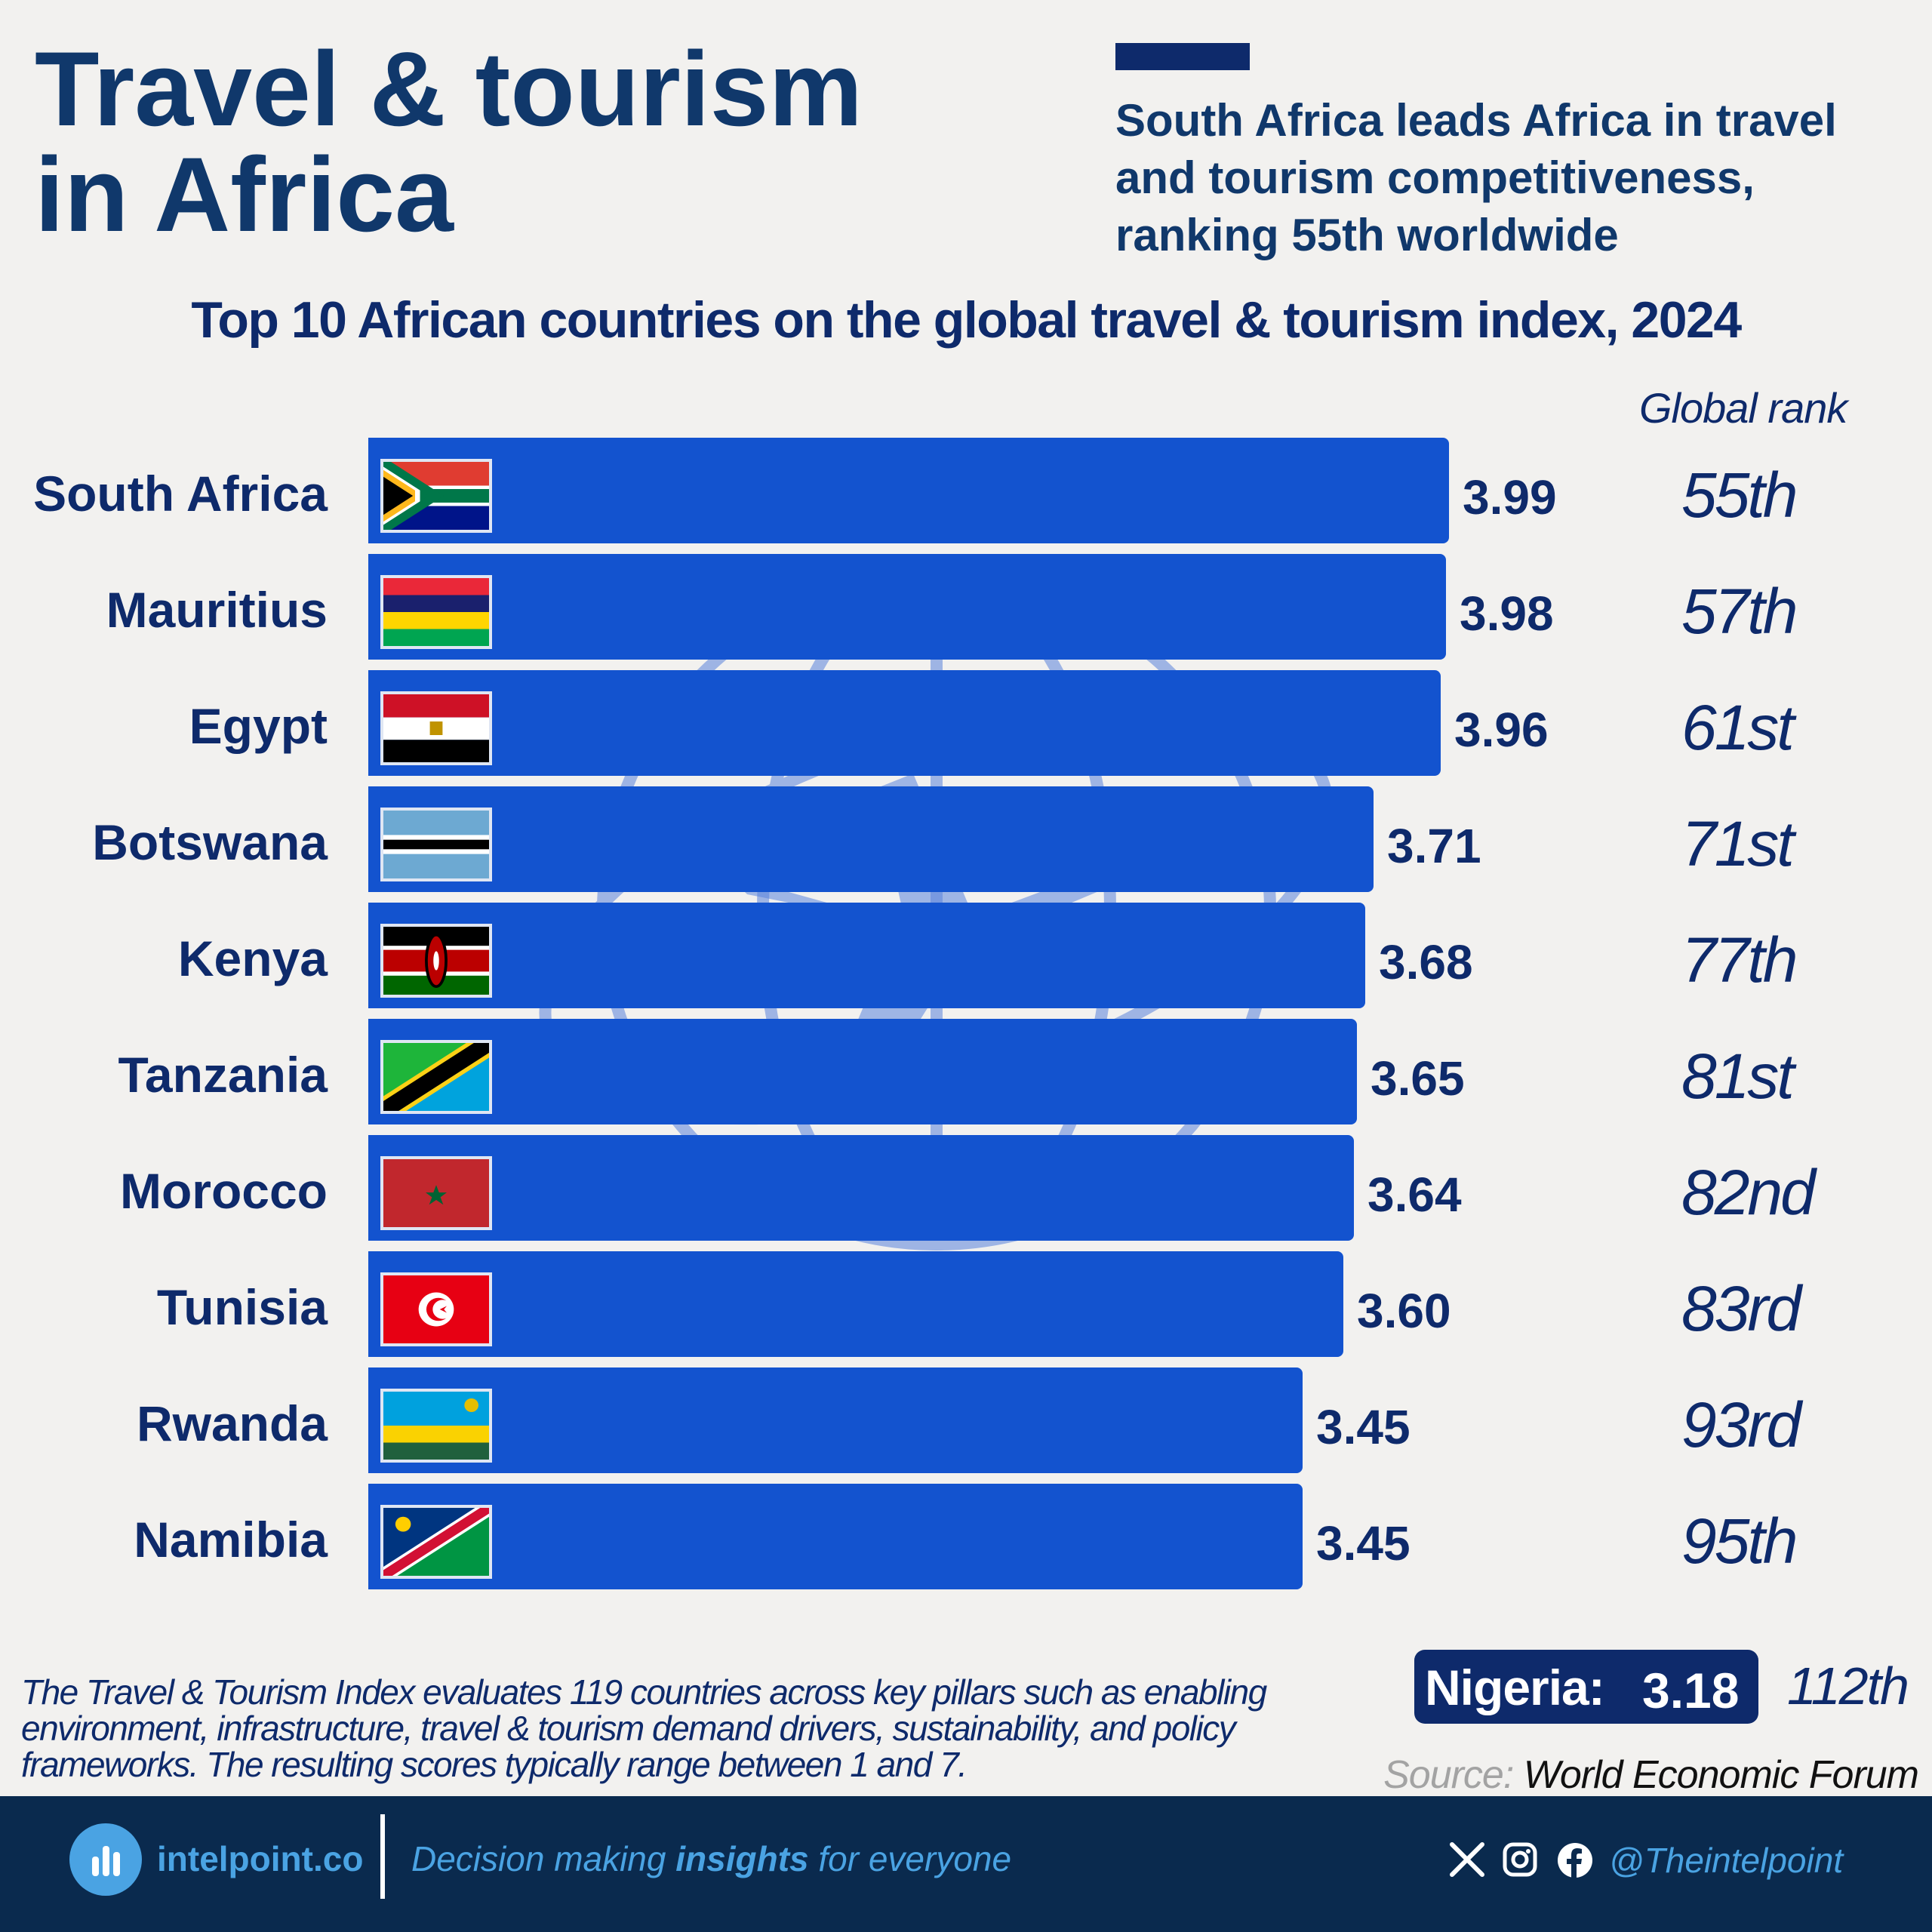 Image resolution: width=1932 pixels, height=1932 pixels. I want to click on bar-row: Tanzania 3.65 81st, so click(966, 1071).